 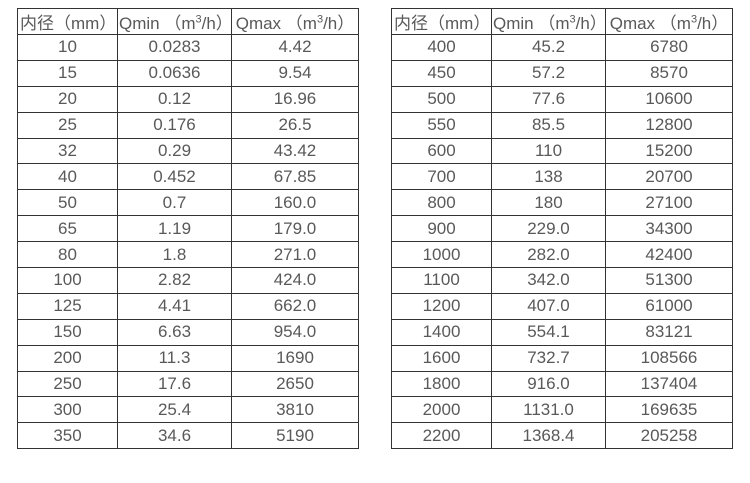 I want to click on cell-qmin-m3h: 554.1, so click(x=548, y=332).